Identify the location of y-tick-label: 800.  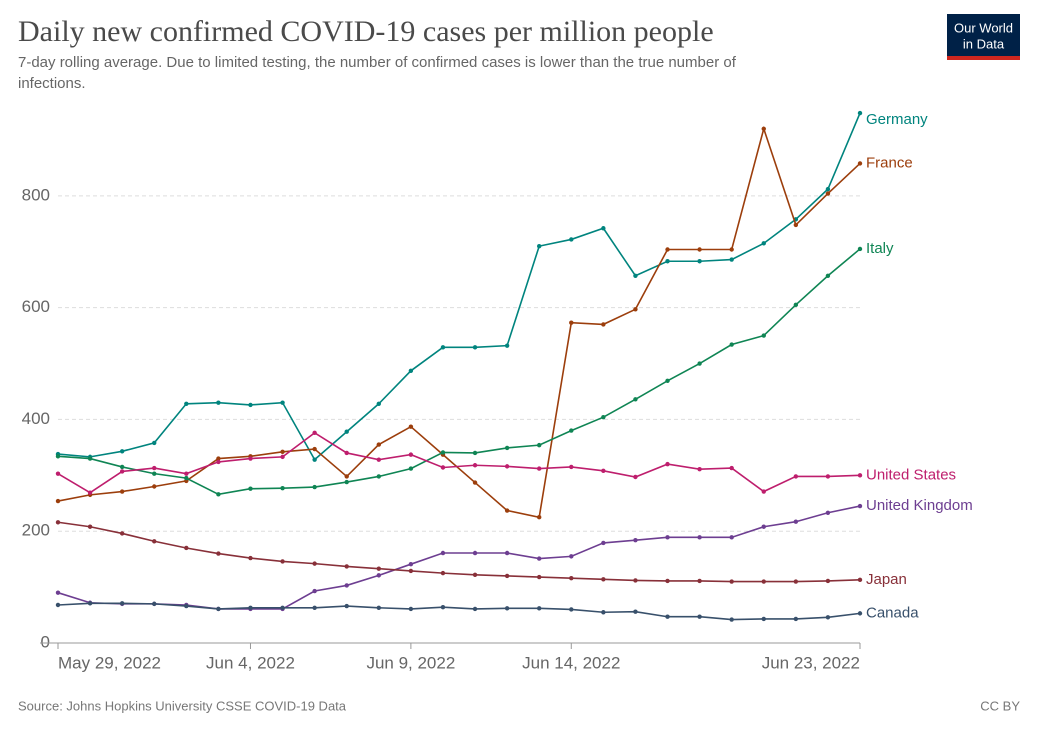
(36, 194).